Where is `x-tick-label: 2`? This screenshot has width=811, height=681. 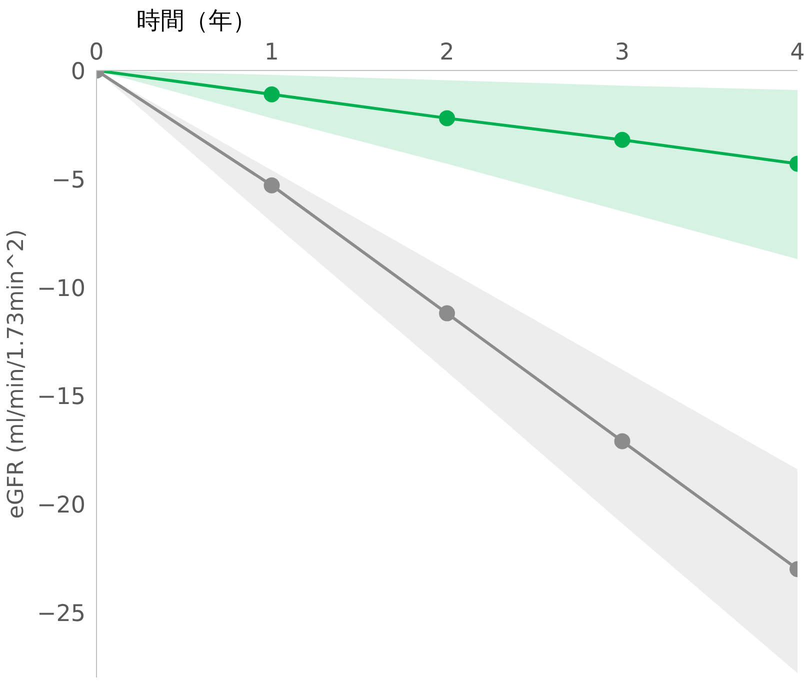 x-tick-label: 2 is located at coordinates (447, 53).